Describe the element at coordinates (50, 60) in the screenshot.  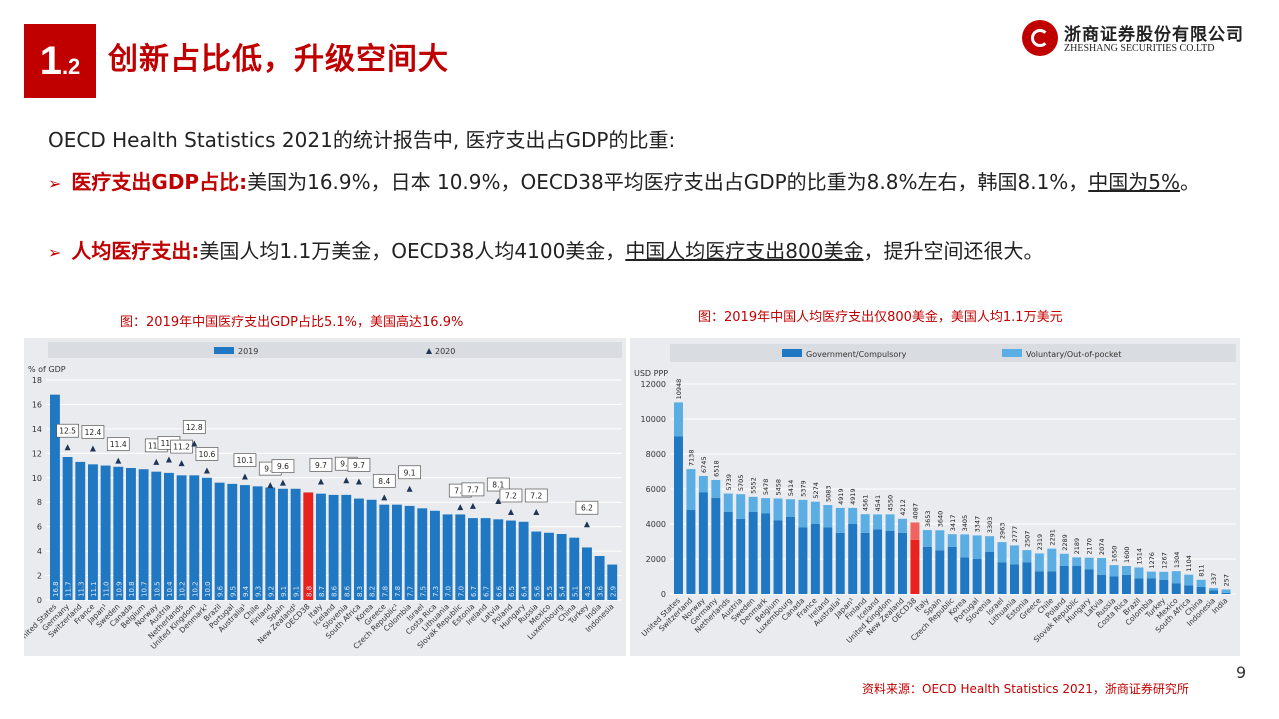
I see `section-number: 1` at that location.